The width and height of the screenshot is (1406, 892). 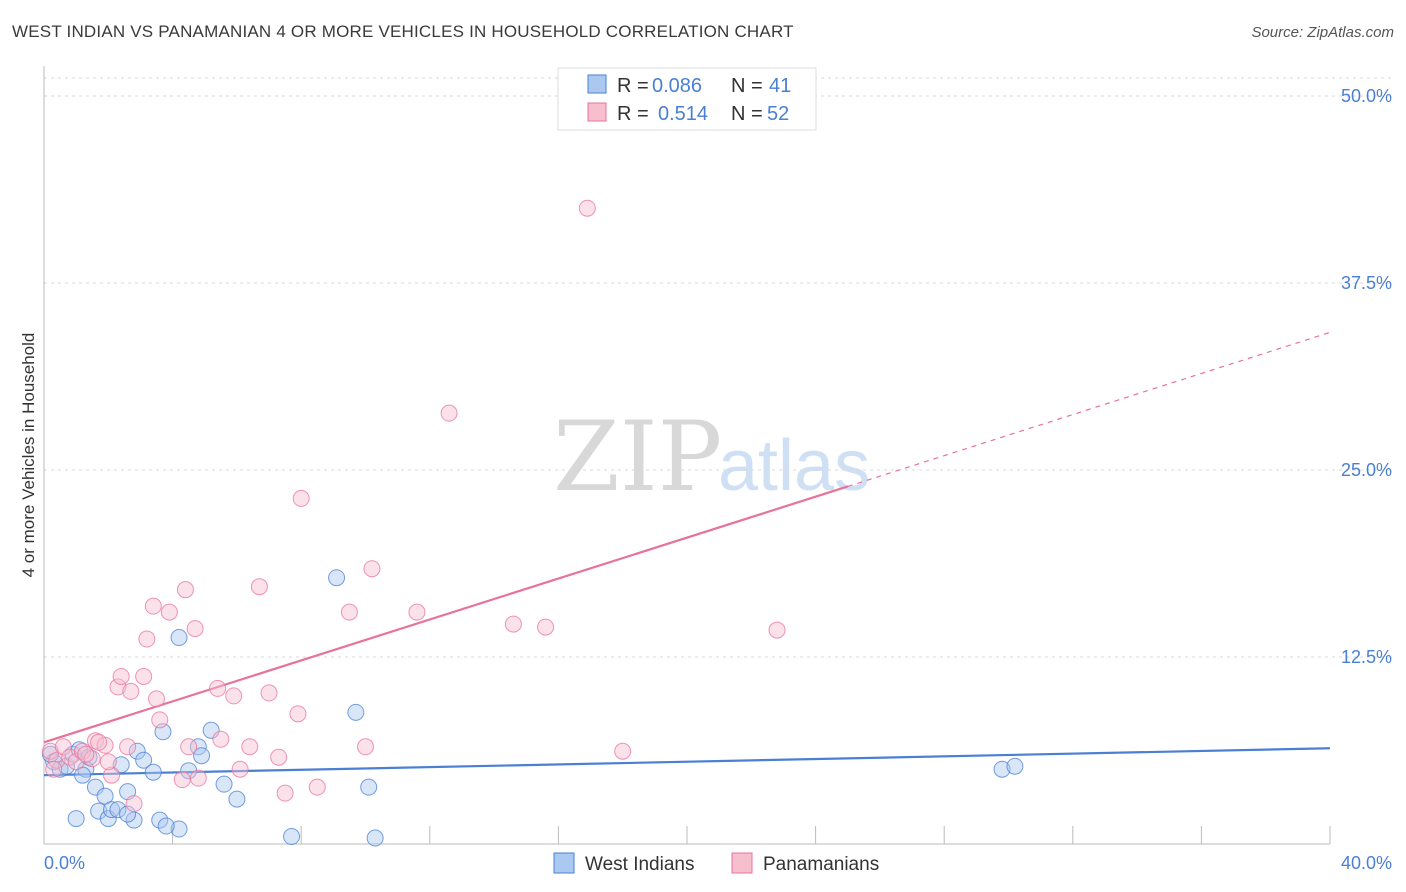 I want to click on watermark-zip: ZIP, so click(x=637, y=457).